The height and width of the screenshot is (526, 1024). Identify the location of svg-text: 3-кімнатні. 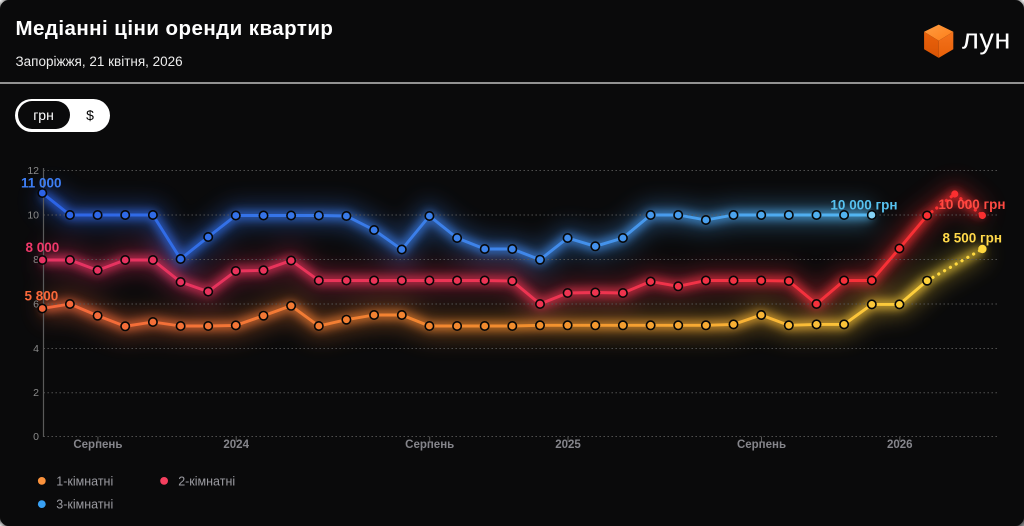
(84, 505).